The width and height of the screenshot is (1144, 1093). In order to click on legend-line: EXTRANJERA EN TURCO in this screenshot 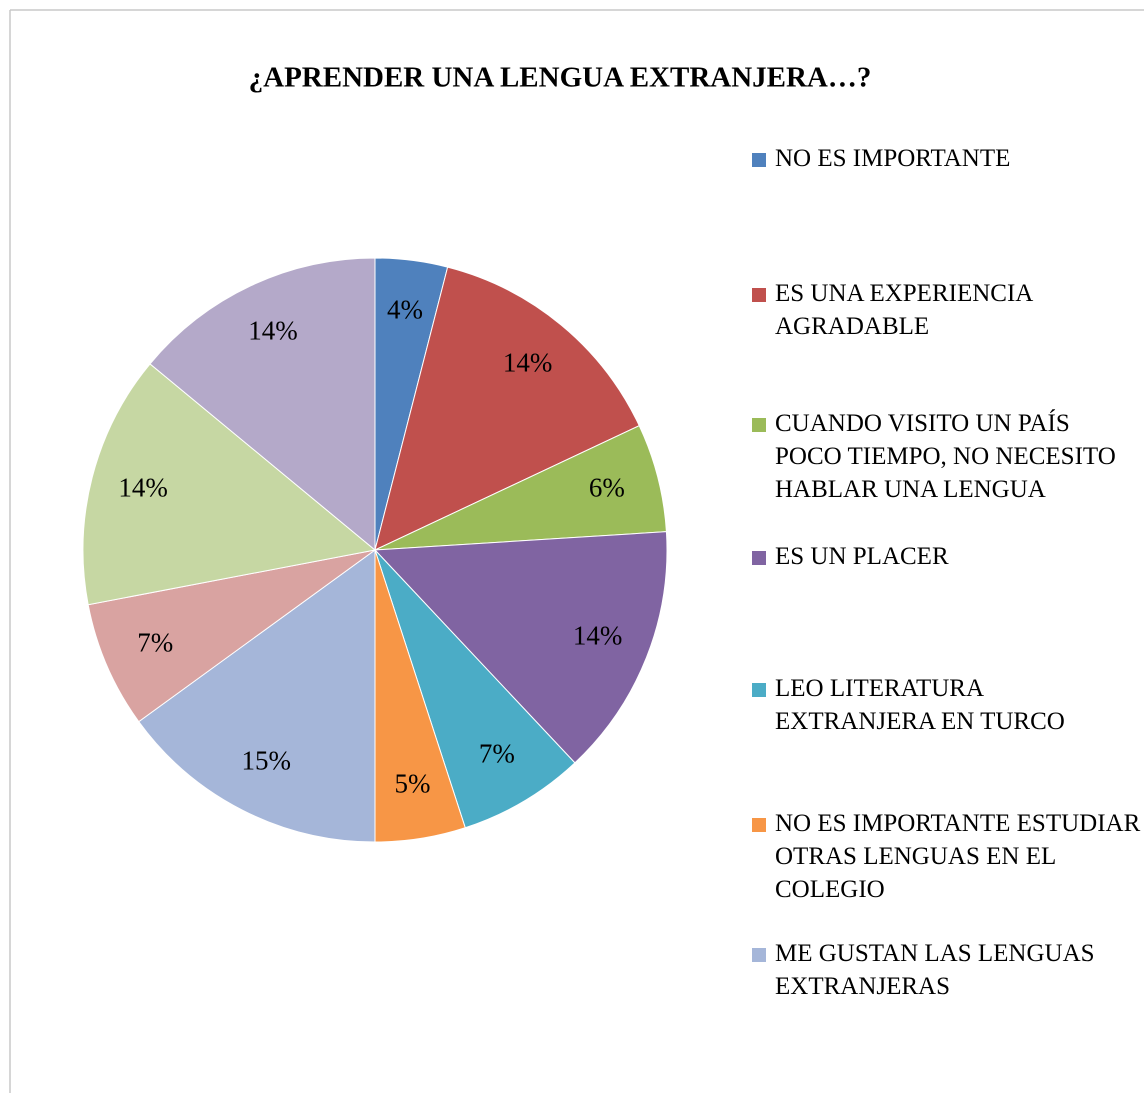, I will do `click(920, 721)`.